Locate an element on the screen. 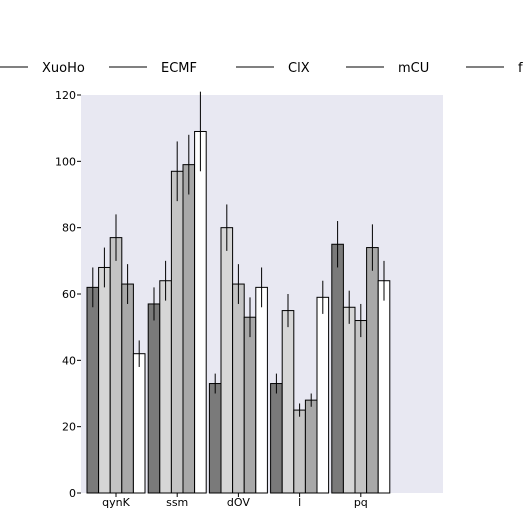  y-tick-label: 20 is located at coordinates (69, 427).